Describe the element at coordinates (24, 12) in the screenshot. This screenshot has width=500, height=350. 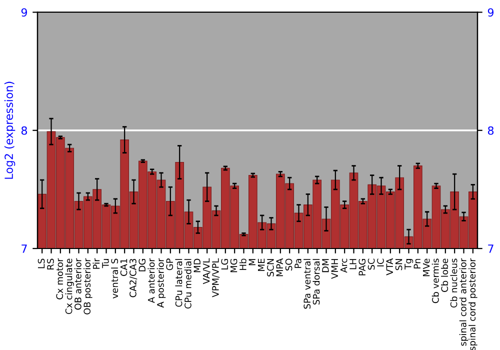
I see `y-tick-label: 9` at that location.